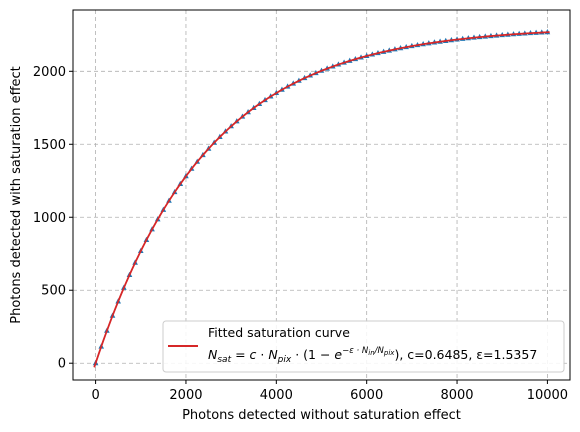  I want to click on x-tick-label: 4000, so click(276, 395).